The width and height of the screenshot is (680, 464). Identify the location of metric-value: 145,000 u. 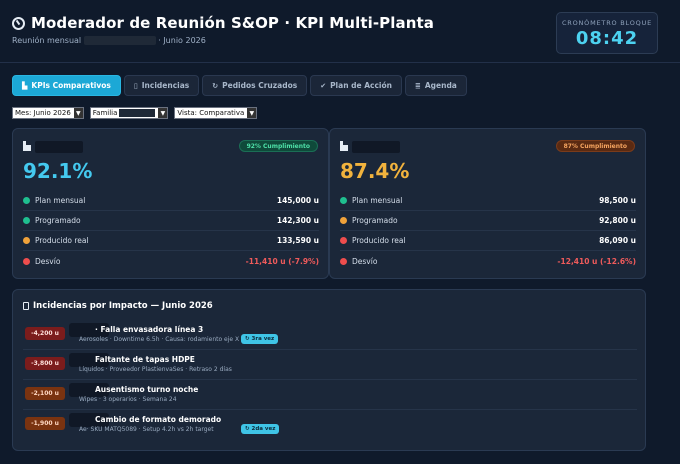
(297, 200).